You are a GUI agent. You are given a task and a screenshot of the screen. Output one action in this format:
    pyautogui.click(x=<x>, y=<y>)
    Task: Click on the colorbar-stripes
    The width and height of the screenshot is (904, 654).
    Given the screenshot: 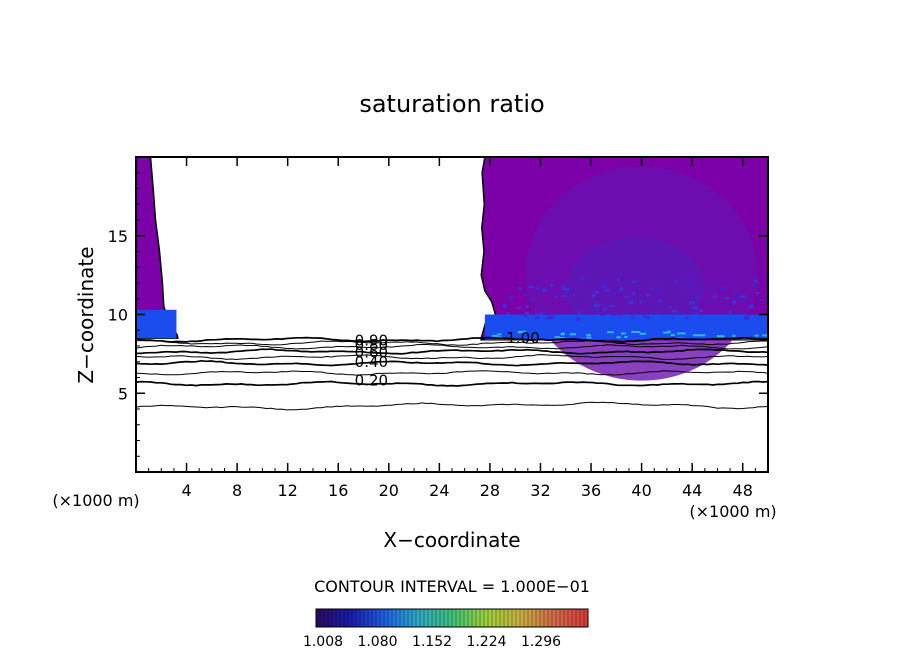 What is the action you would take?
    pyautogui.click(x=452, y=618)
    